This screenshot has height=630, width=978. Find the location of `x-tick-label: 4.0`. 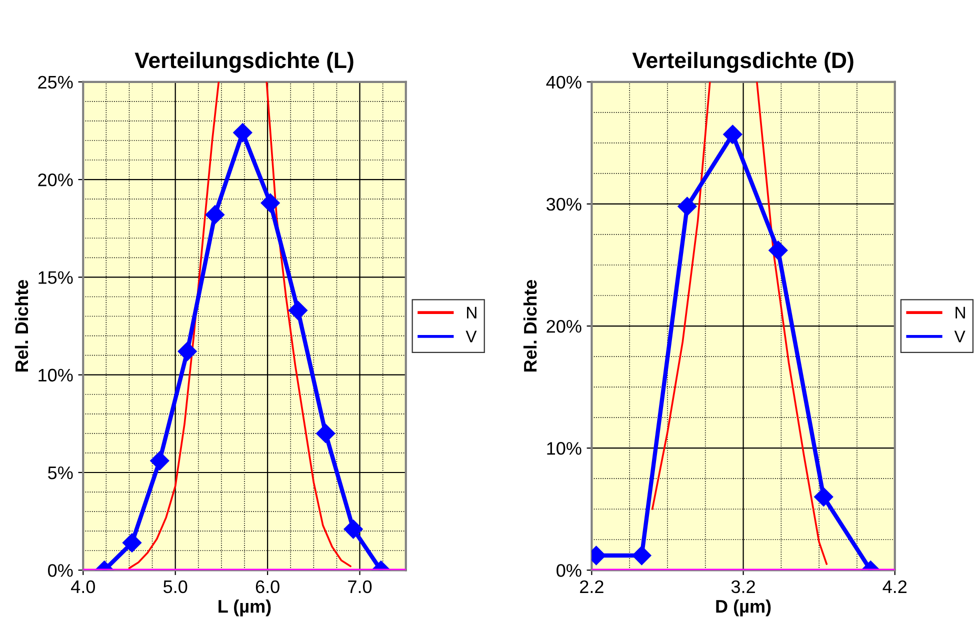

x-tick-label: 4.0 is located at coordinates (82, 587).